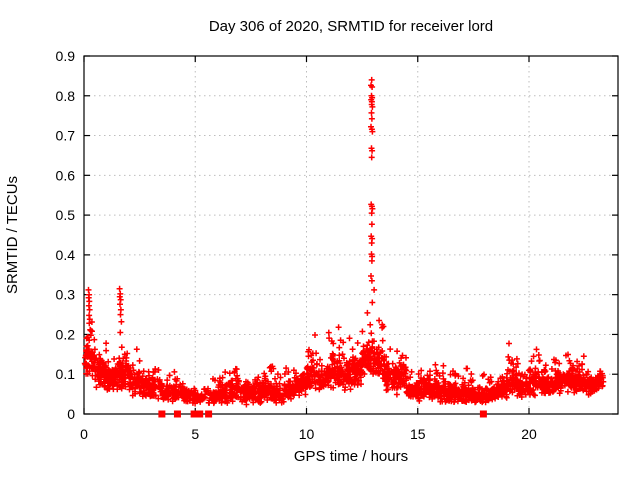 This screenshot has width=640, height=480. I want to click on x-tick-label-10: 10, so click(307, 434).